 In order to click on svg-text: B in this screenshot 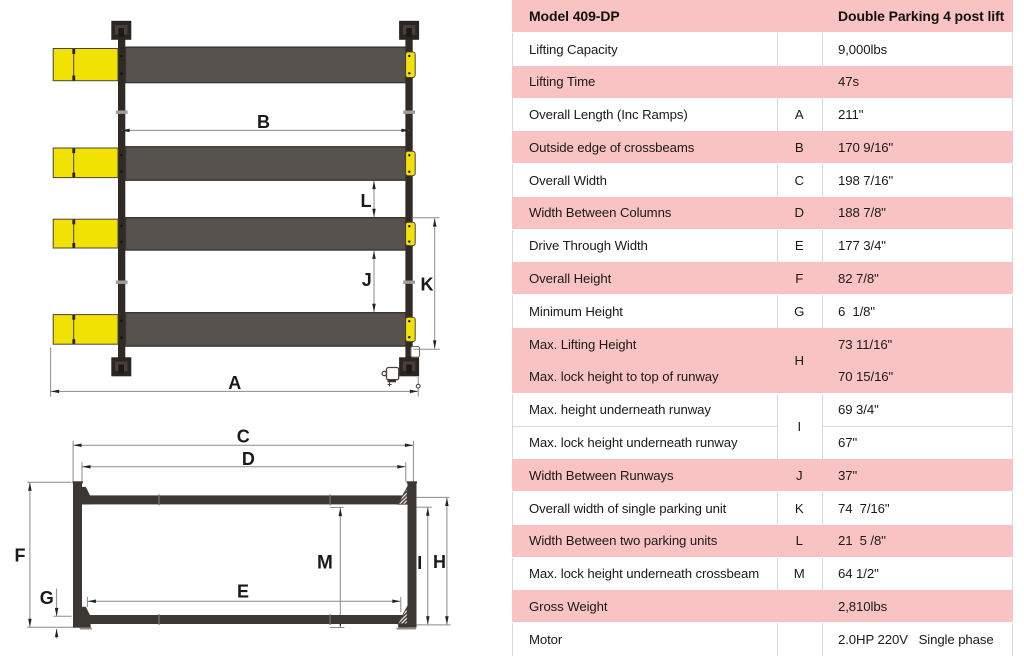, I will do `click(263, 122)`.